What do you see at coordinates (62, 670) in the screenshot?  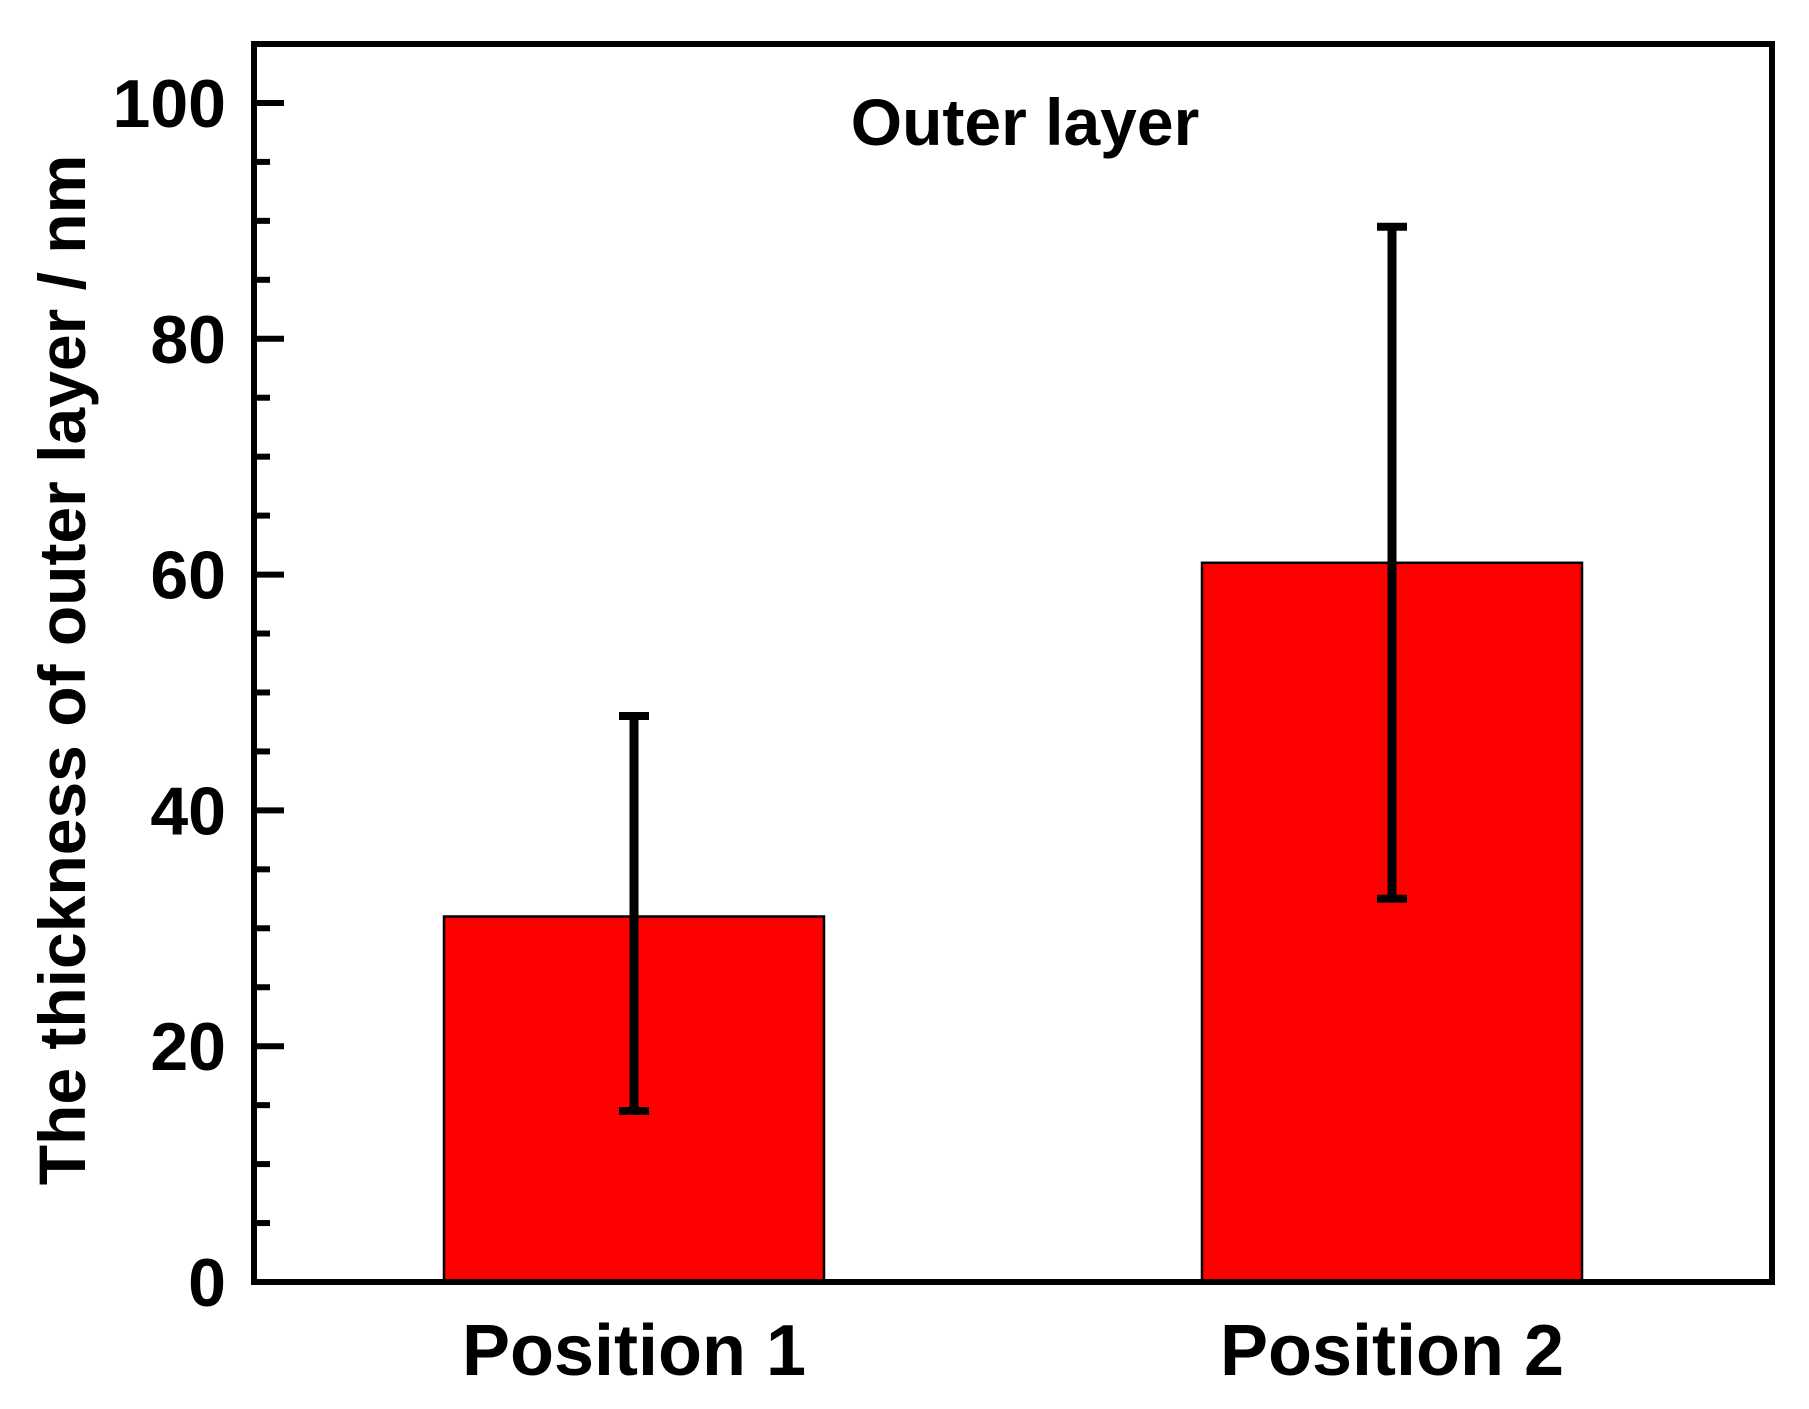 I see `y-axis-label: The thickness of outer layer / nm` at bounding box center [62, 670].